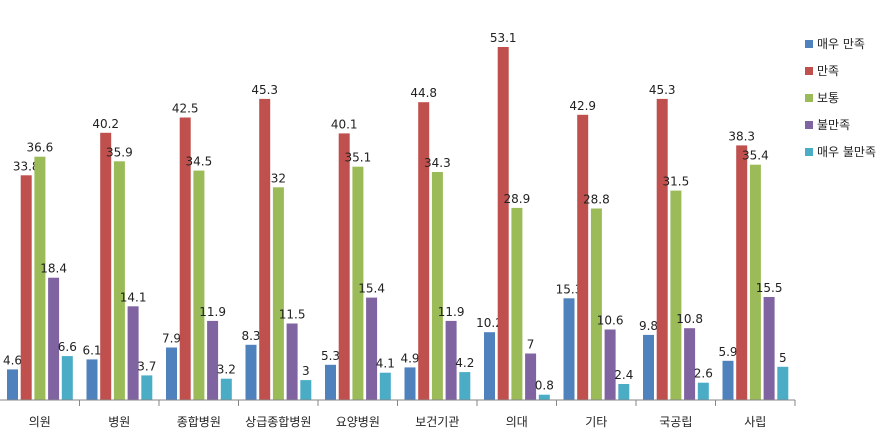 Image resolution: width=889 pixels, height=440 pixels. I want to click on data-label: 15.4, so click(371, 289).